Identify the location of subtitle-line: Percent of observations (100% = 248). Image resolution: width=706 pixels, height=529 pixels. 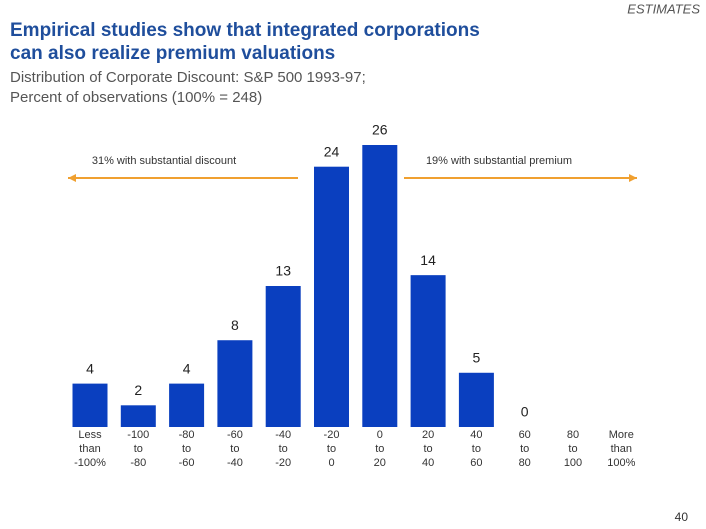
(136, 97).